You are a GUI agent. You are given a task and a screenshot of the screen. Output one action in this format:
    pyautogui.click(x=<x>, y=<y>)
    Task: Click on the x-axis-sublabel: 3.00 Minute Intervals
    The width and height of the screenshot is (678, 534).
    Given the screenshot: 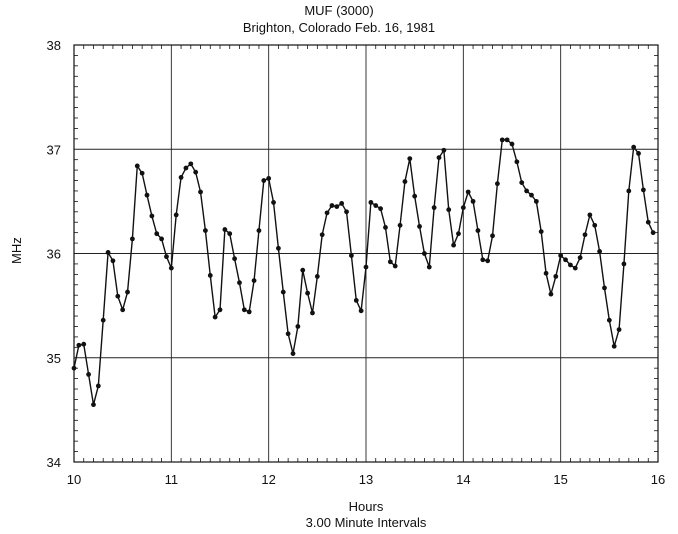 What is the action you would take?
    pyautogui.click(x=366, y=522)
    